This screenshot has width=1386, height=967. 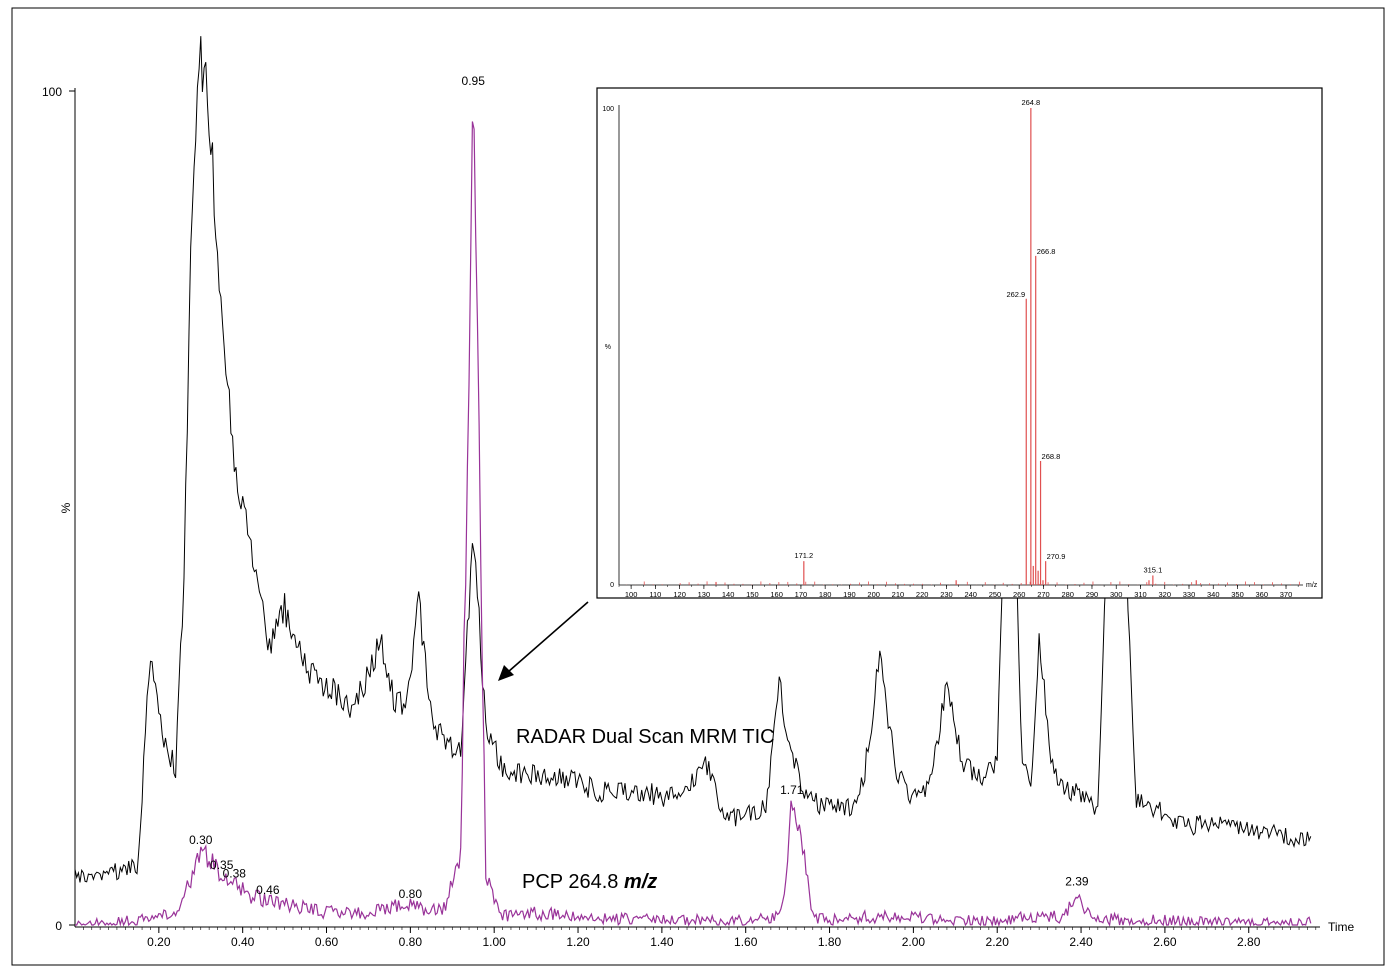 I want to click on inset-x-tick-label: 180, so click(x=825, y=594).